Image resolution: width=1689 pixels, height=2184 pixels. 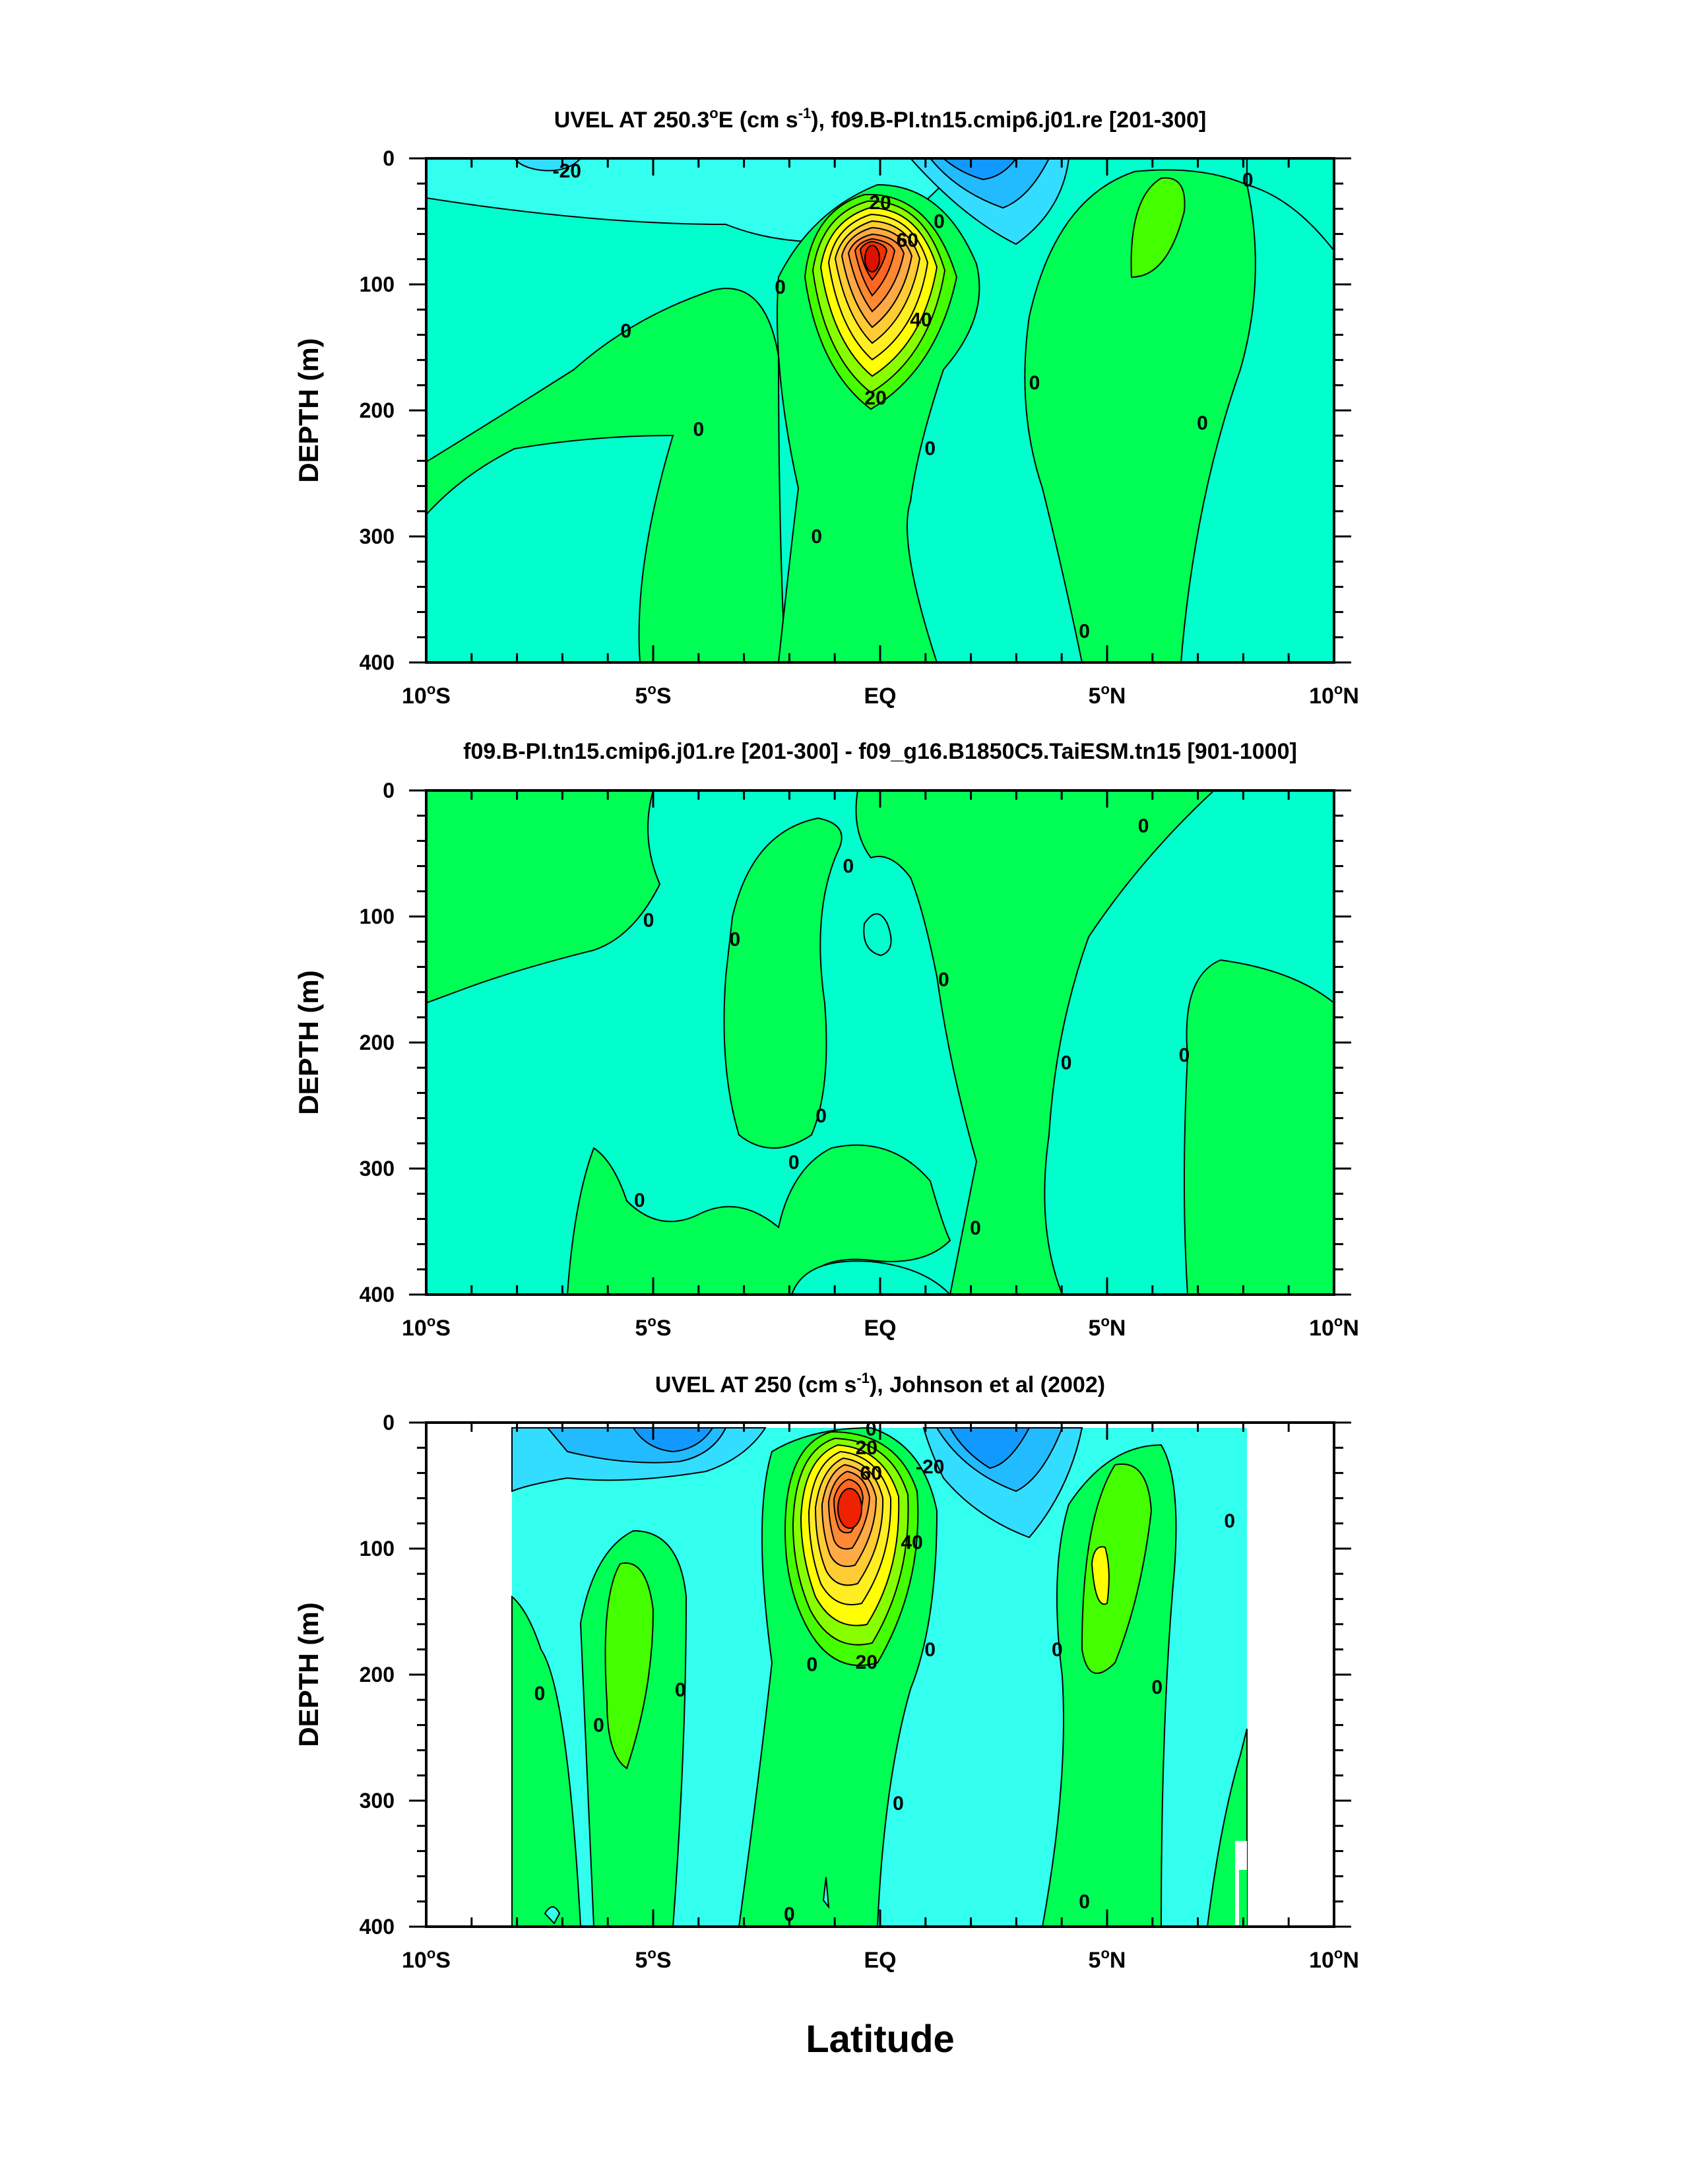 I want to click on panel-1-contour-labels: -20 20 0 60 0 40 0 0 20 0 0 0 0 0 0, so click(x=903, y=401).